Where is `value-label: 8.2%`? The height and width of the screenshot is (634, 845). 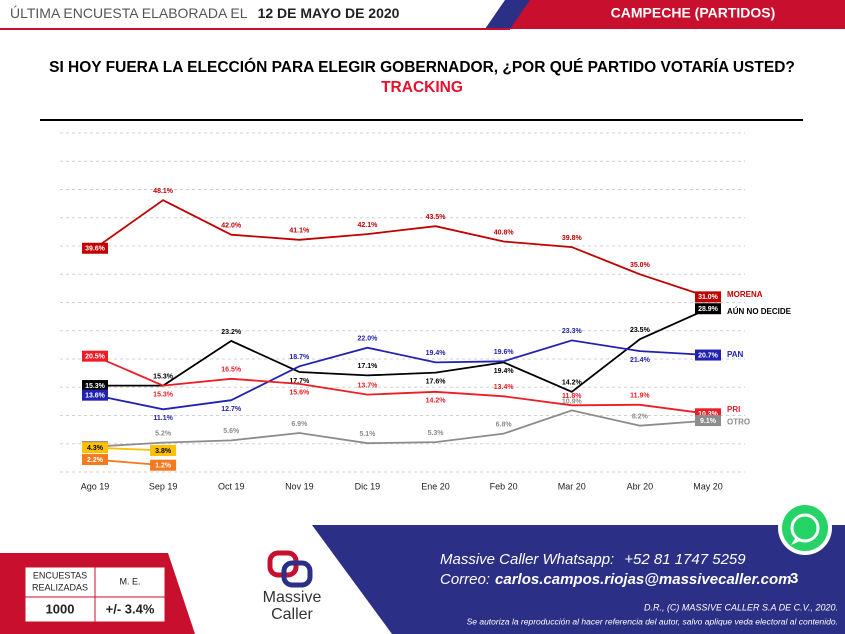 value-label: 8.2% is located at coordinates (640, 417).